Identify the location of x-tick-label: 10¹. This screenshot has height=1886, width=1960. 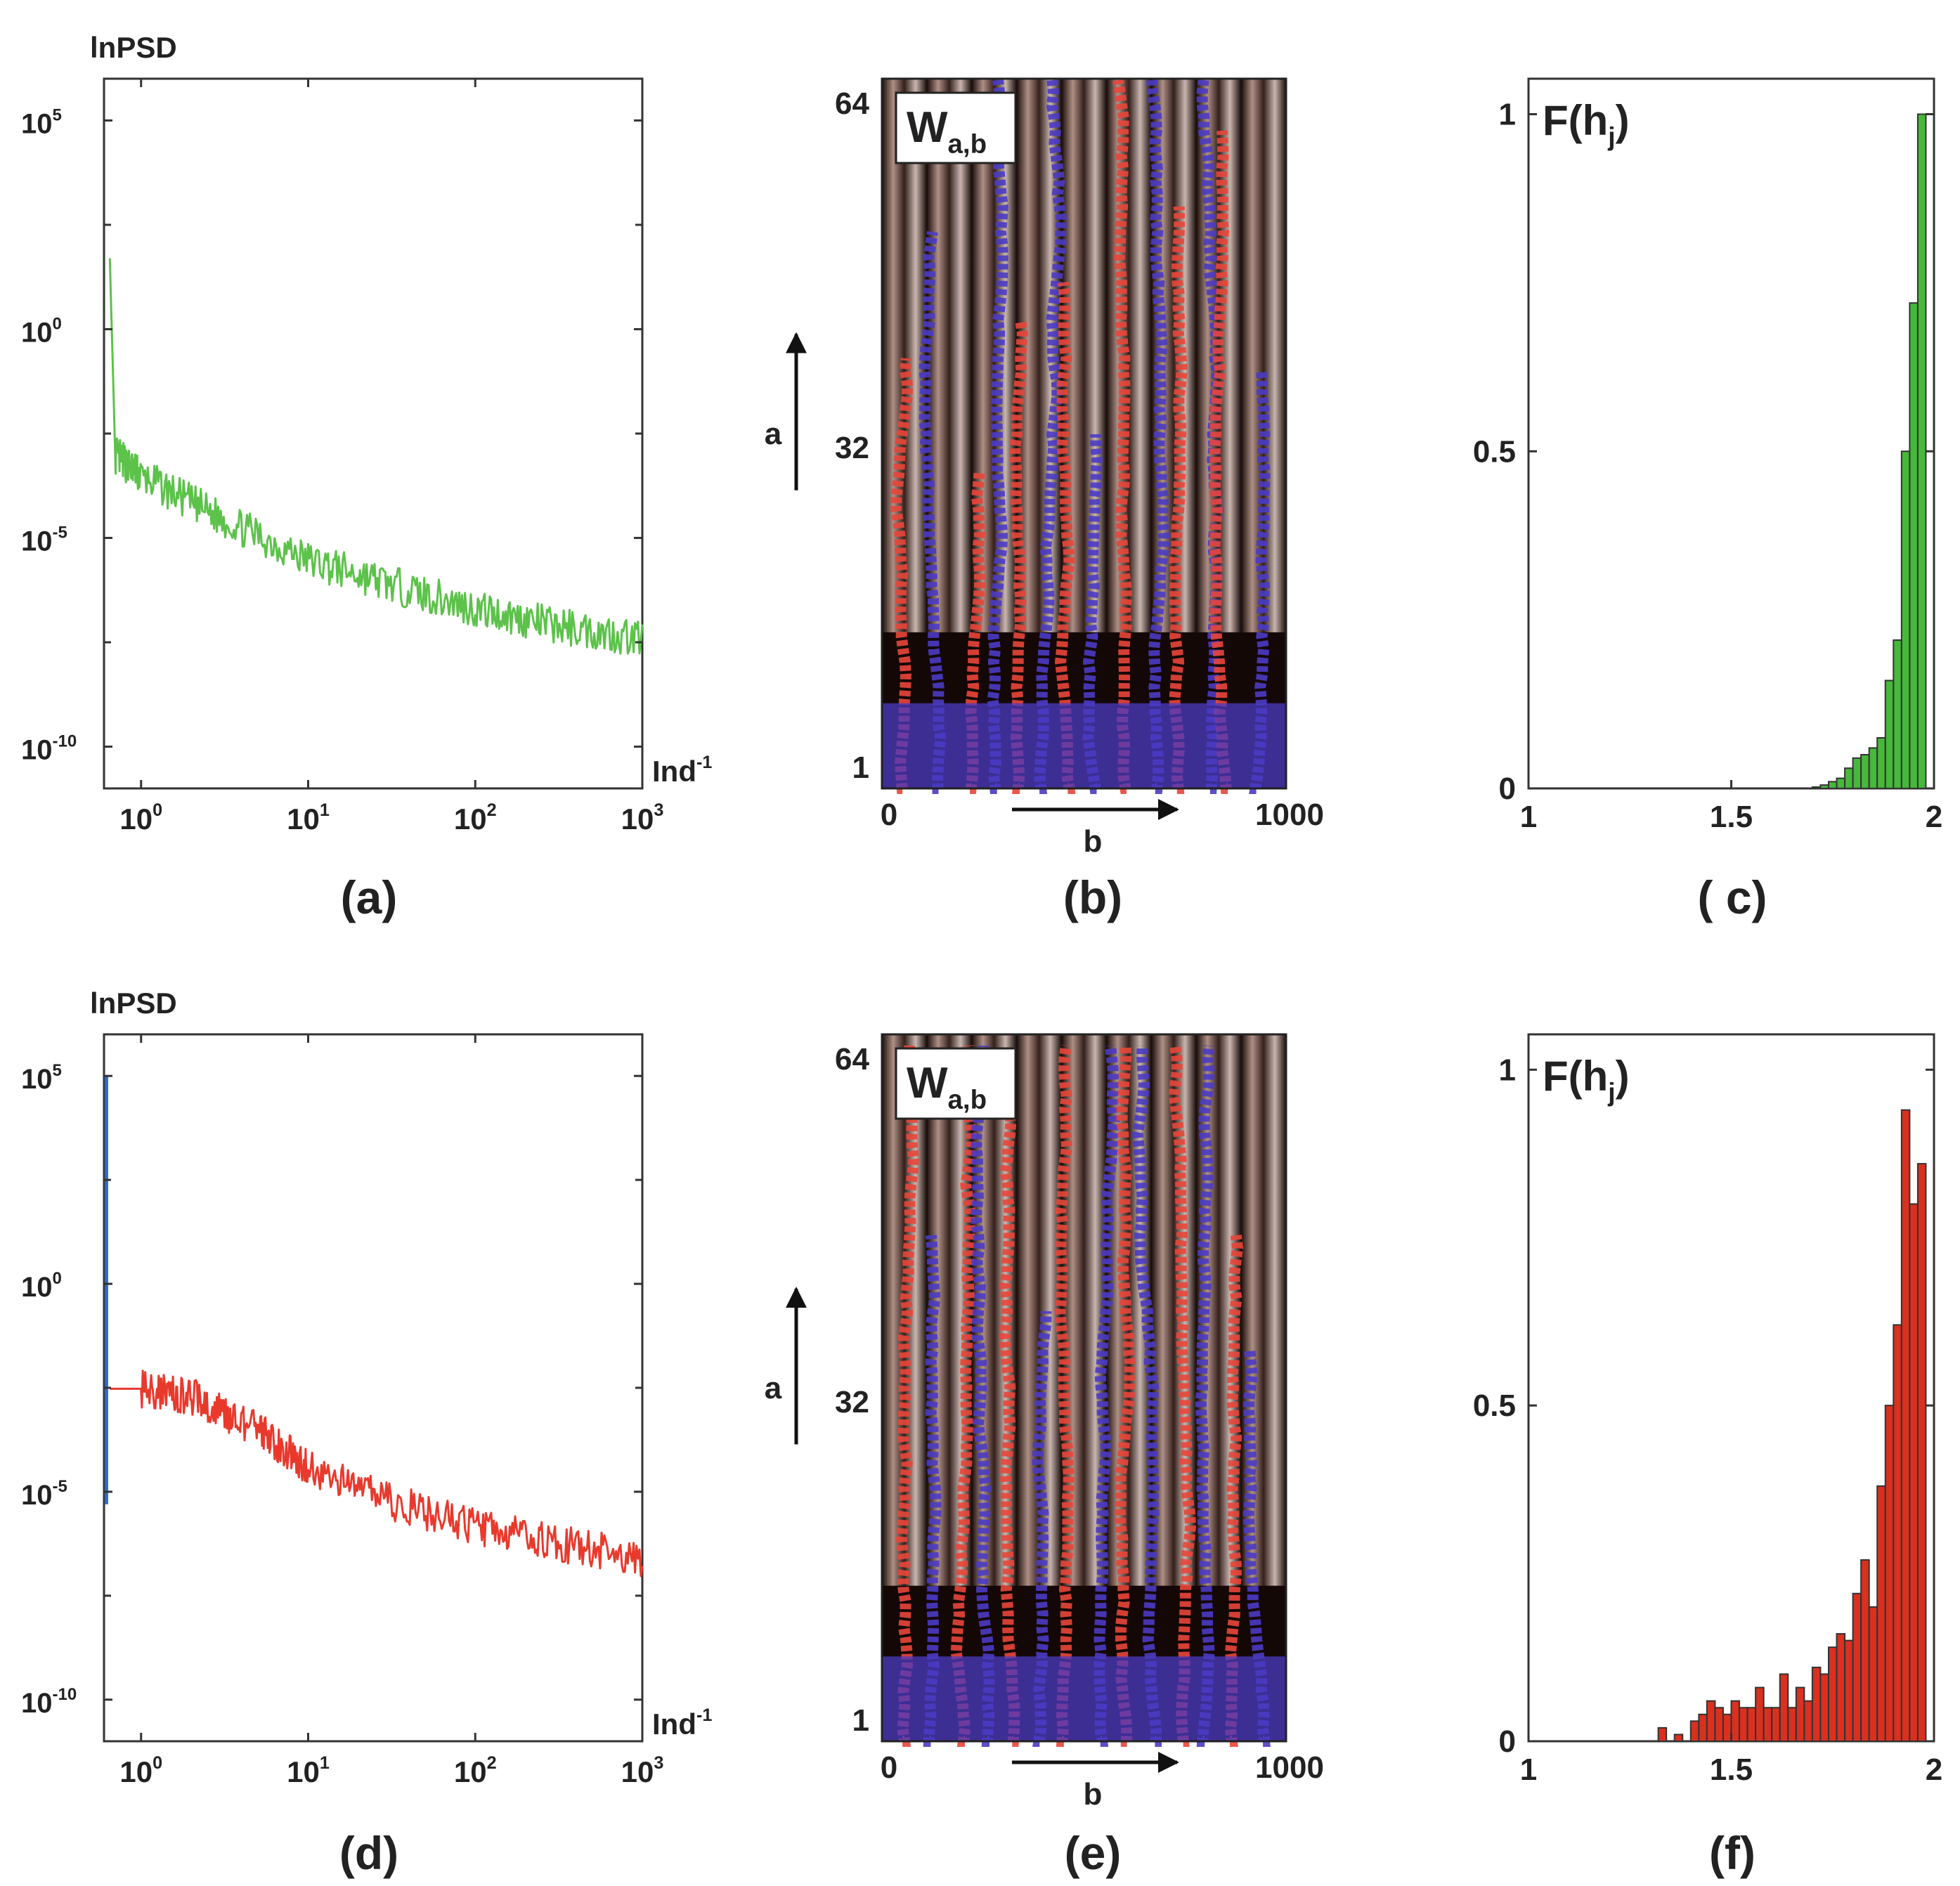
(309, 817).